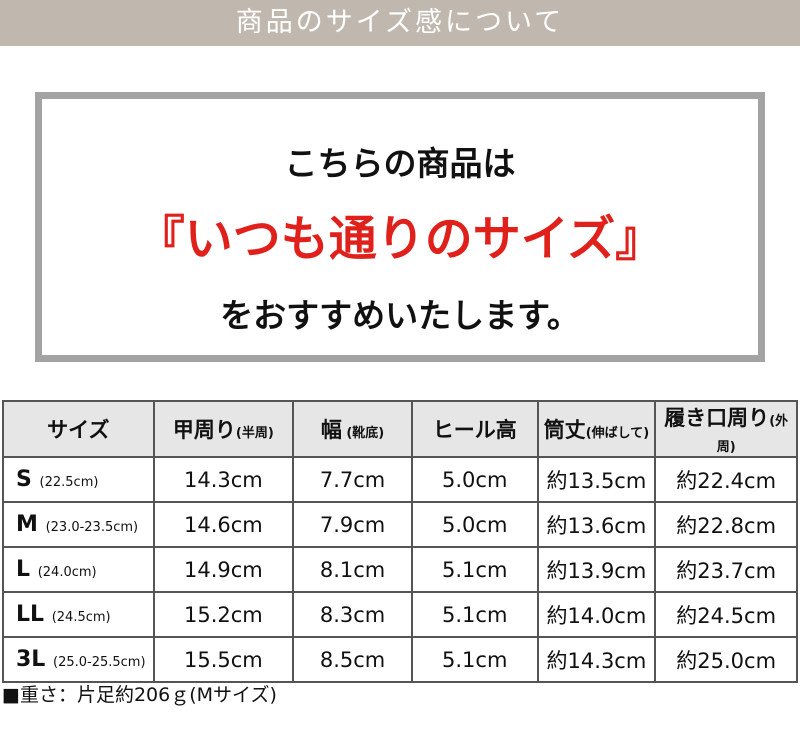  What do you see at coordinates (596, 569) in the screenshot?
I see `measurement-cell: 約13.9cm` at bounding box center [596, 569].